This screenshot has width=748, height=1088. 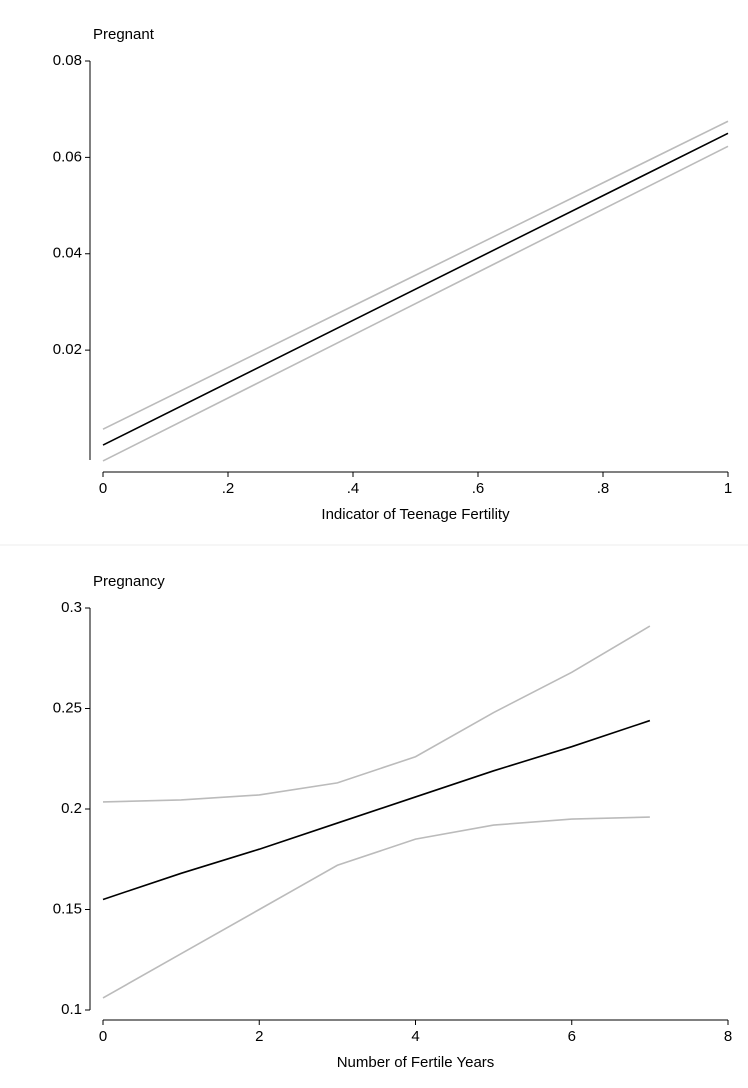 What do you see at coordinates (259, 1036) in the screenshot?
I see `x-tick-label: 2` at bounding box center [259, 1036].